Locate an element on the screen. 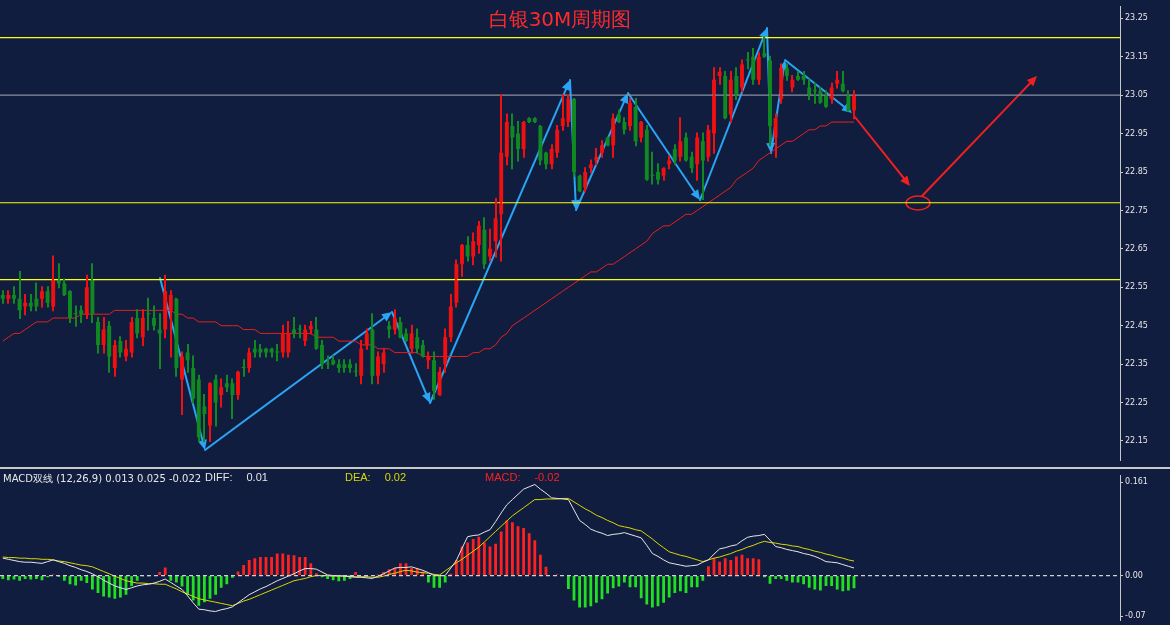  y-tick-label: -0.07 is located at coordinates (1135, 616).